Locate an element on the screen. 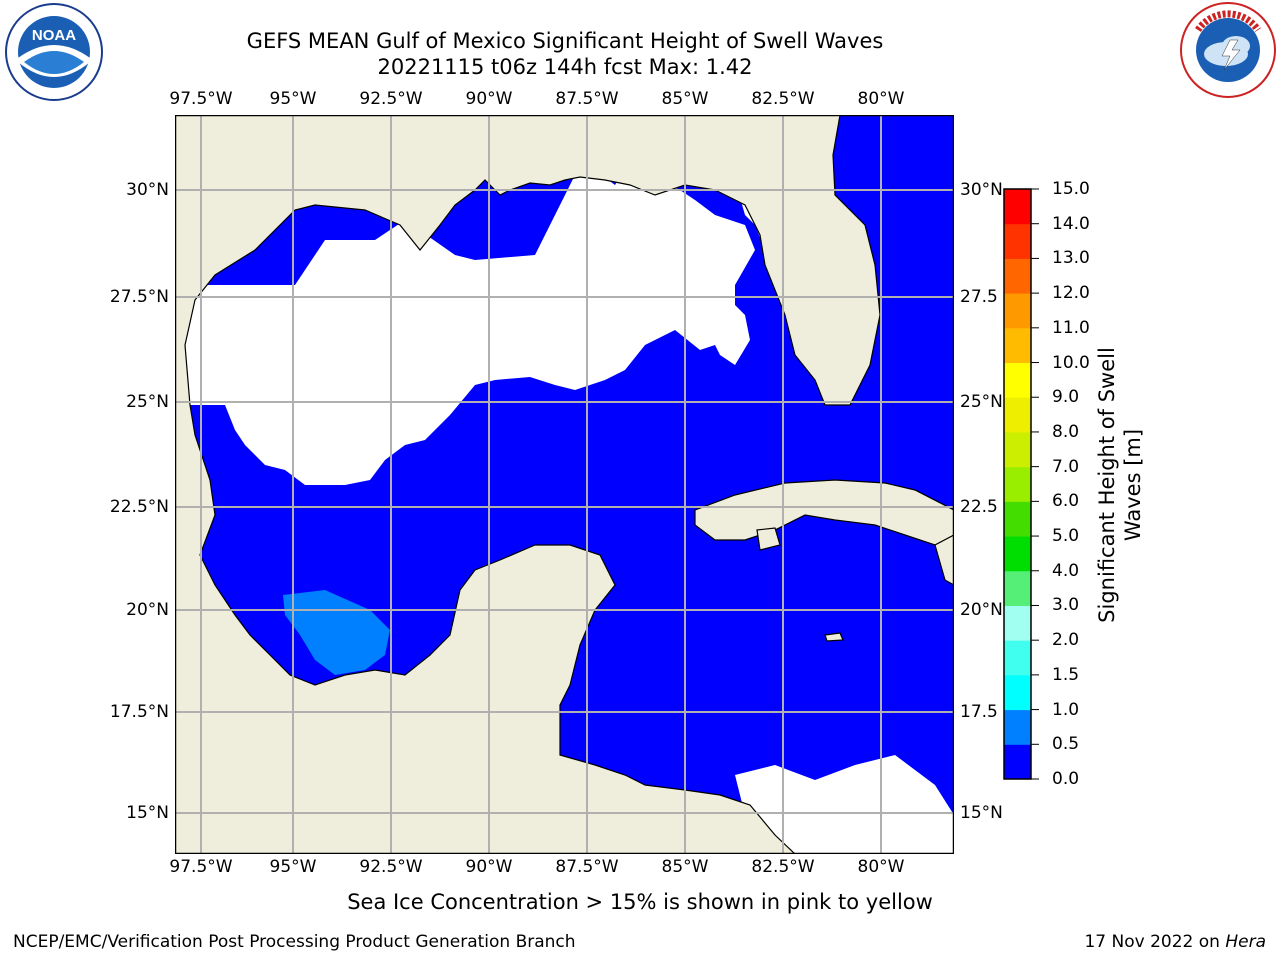 The width and height of the screenshot is (1280, 960). colorbar-tick-label: 10.0 is located at coordinates (1071, 362).